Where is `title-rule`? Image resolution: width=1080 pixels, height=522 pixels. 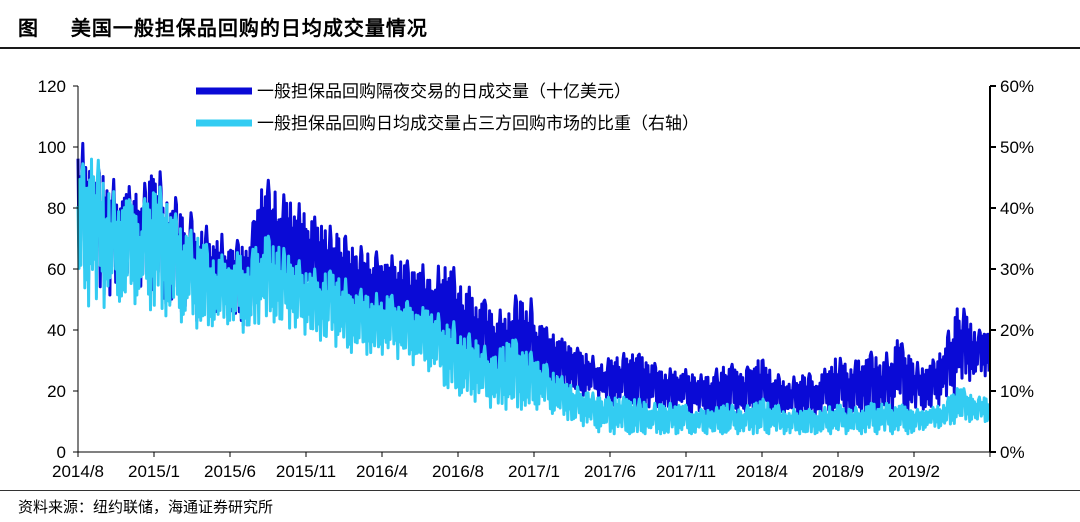
title-rule is located at coordinates (540, 48).